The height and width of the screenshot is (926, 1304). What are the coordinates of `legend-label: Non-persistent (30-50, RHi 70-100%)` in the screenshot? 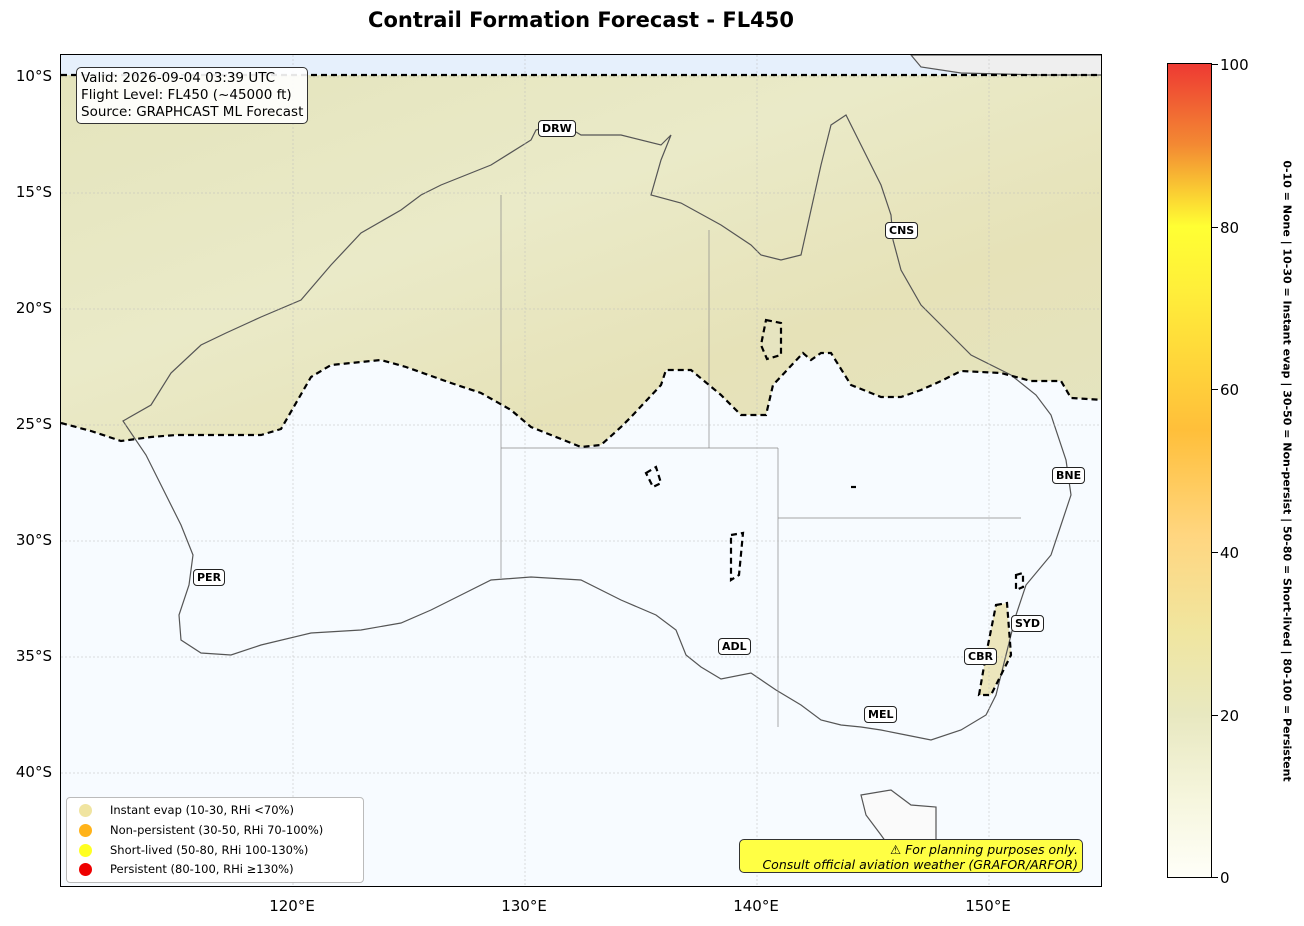 It's located at (217, 830).